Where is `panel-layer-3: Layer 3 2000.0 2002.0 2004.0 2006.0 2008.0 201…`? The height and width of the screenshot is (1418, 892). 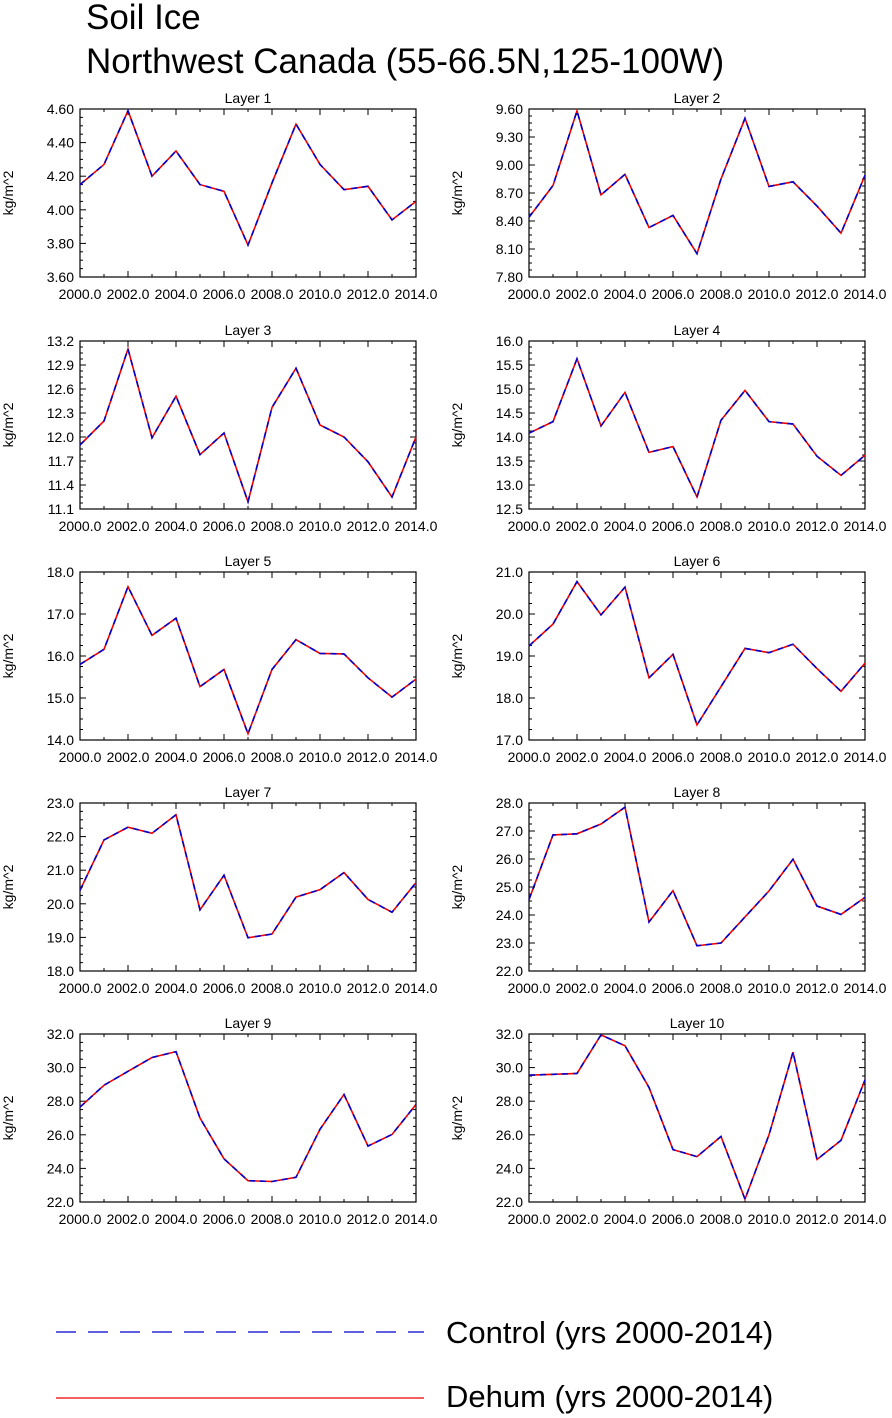 panel-layer-3: Layer 3 2000.0 2002.0 2004.0 2006.0 2008.0 201… is located at coordinates (219, 428).